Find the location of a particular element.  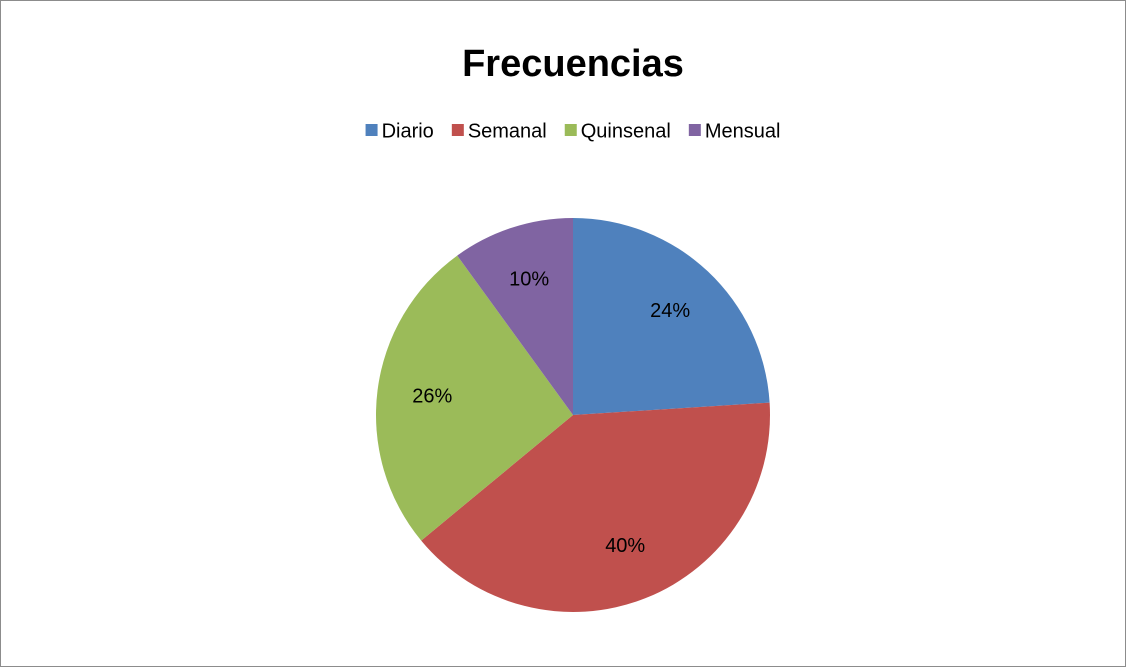

legend-label: Quinsenal is located at coordinates (626, 131).